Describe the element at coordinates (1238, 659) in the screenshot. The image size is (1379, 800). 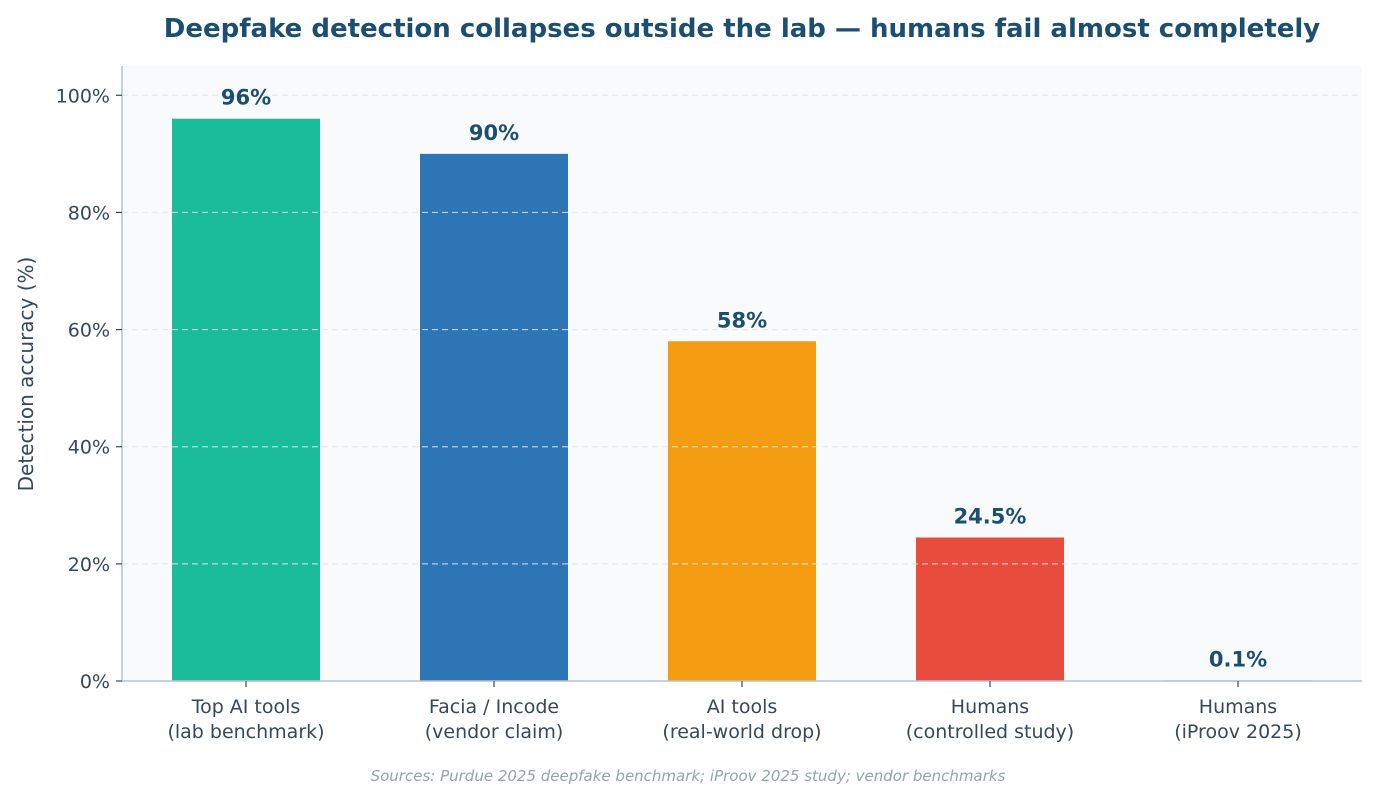
I see `data-label: 0.1%` at that location.